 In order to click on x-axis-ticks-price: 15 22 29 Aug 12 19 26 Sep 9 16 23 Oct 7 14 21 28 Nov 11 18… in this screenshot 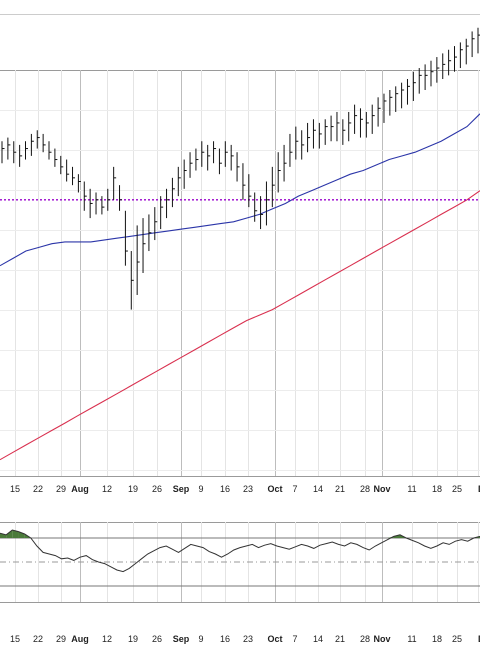, I will do `click(245, 489)`.